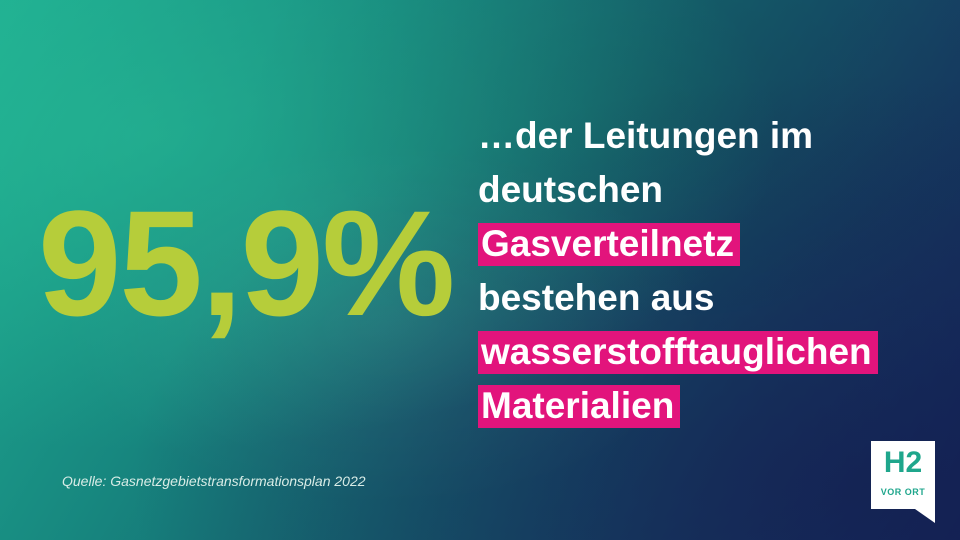 The width and height of the screenshot is (960, 540). I want to click on statement-line: Materialien, so click(708, 407).